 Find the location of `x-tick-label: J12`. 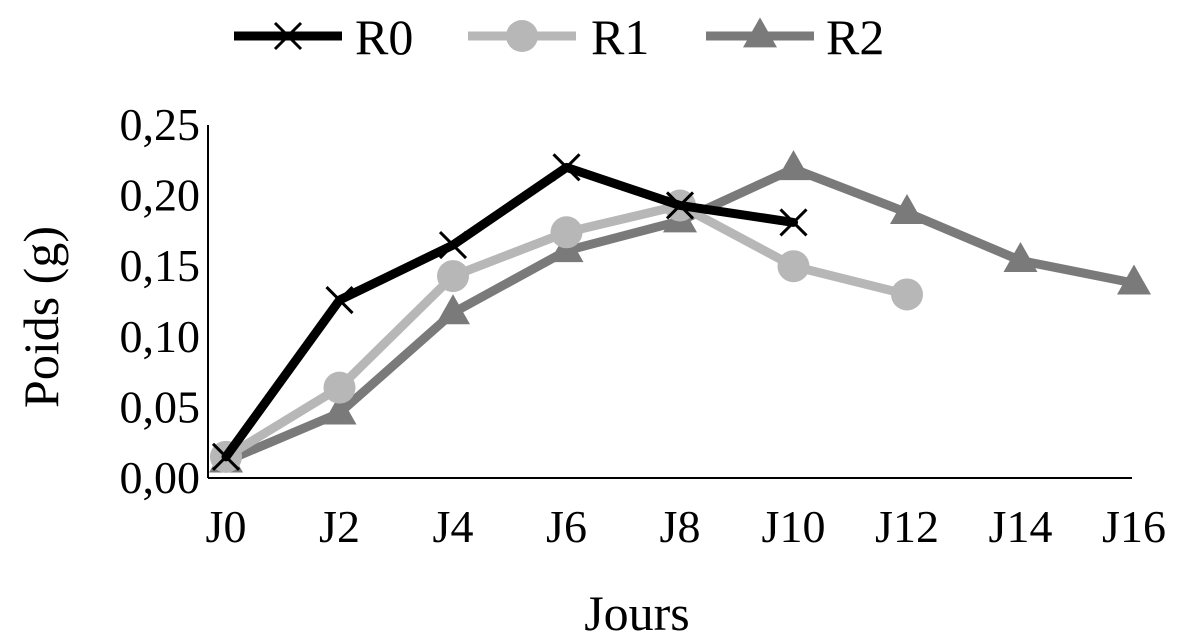

x-tick-label: J12 is located at coordinates (907, 526).